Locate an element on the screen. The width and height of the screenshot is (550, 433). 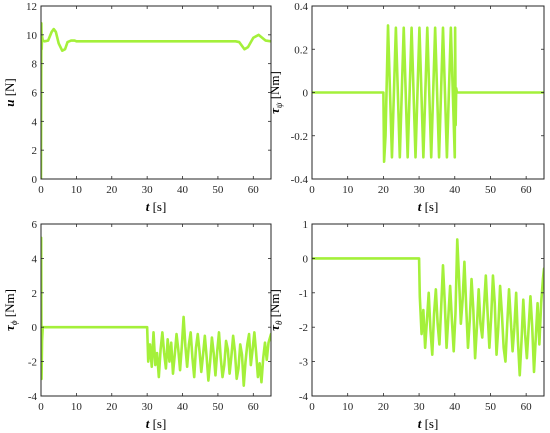
y-tick-label: 1 is located at coordinates (306, 225).